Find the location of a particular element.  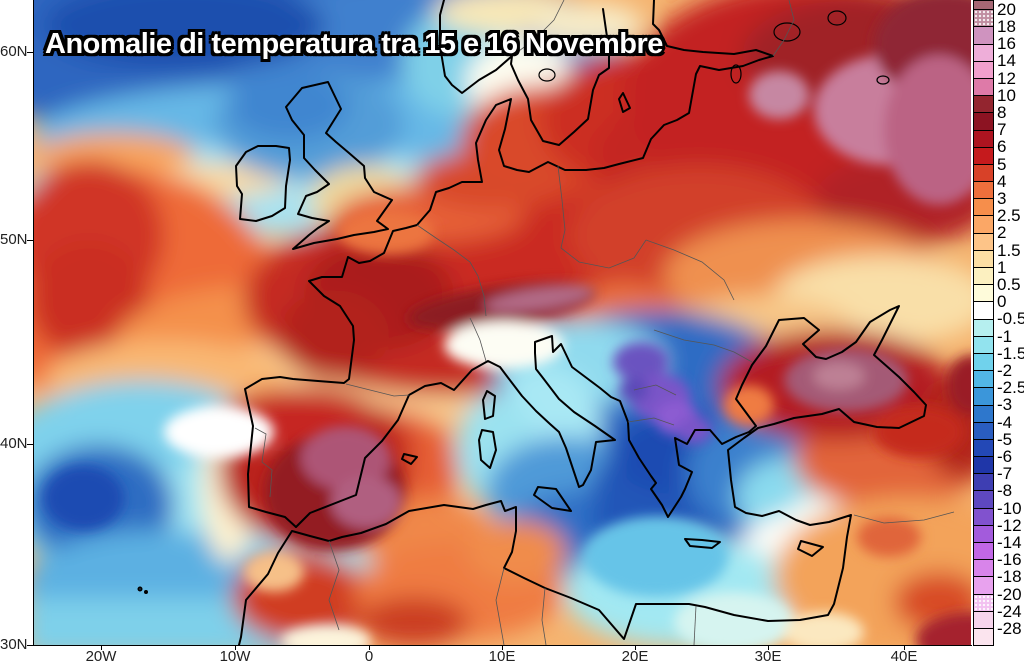

colorbar-tick-label: 18 is located at coordinates (1006, 26).